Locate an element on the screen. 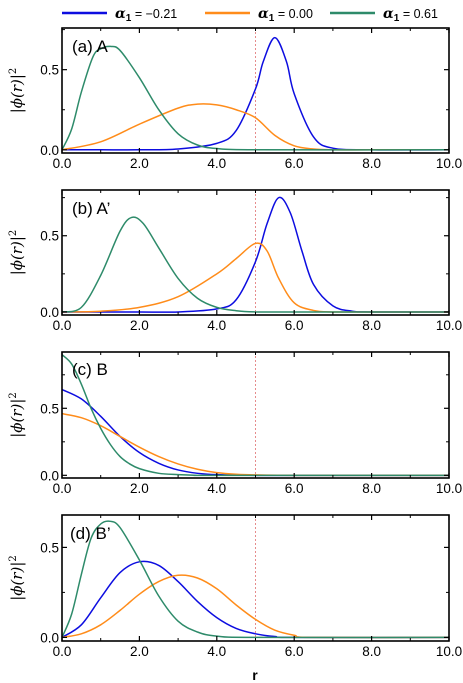 This screenshot has width=463, height=683. legend: α1 = −0.21 α1 = 0.00 α1 = 0.61 is located at coordinates (250, 15).